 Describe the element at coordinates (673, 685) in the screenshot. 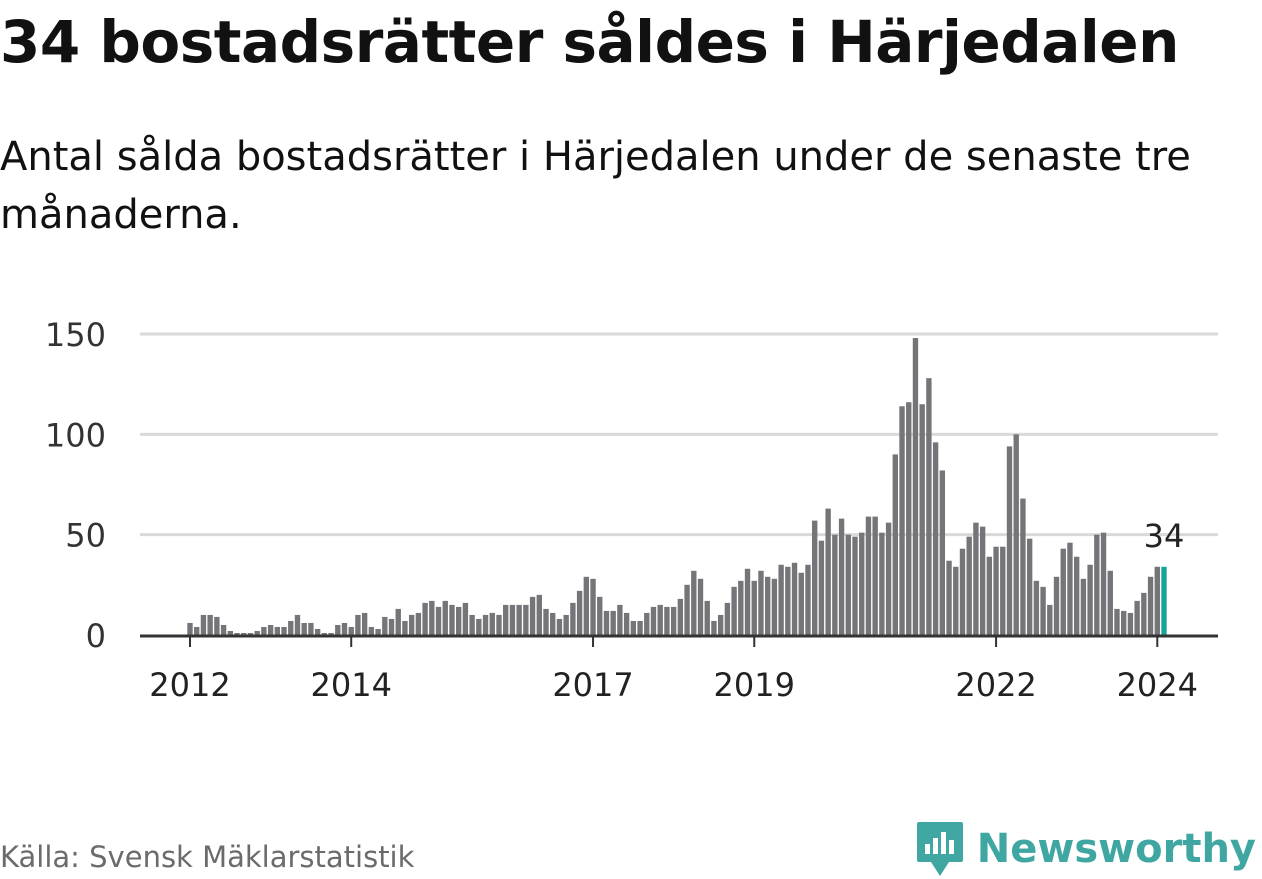

I see `x-axis-labels: 2012 2014 2017 2019 2022 2024` at that location.